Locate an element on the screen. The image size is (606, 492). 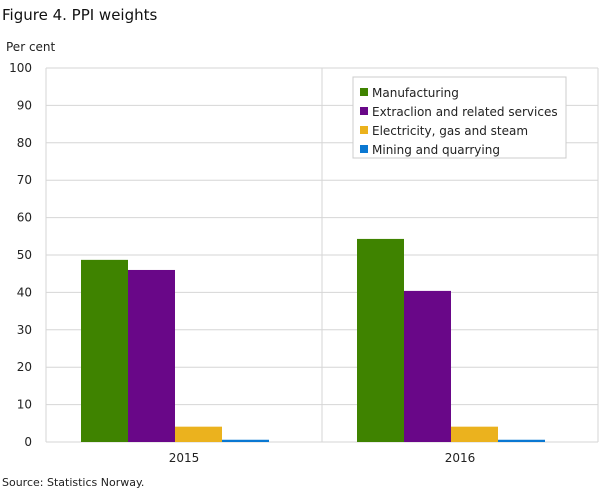
y-tick-label: 30 is located at coordinates (24, 330).